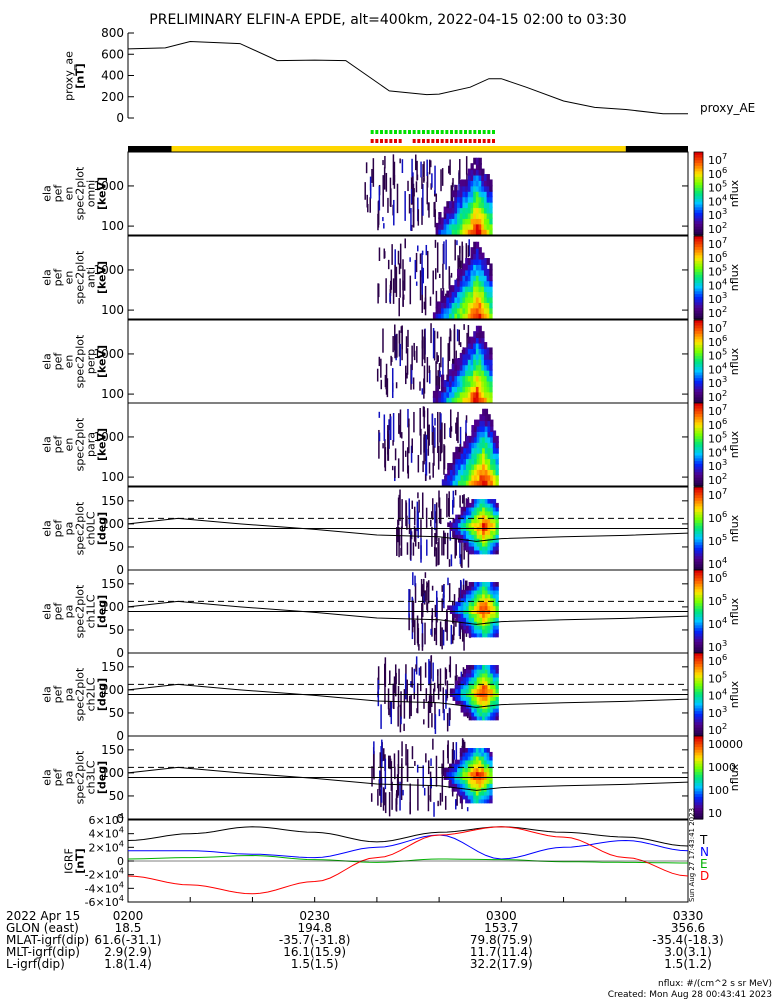 This screenshot has width=775, height=1004. What do you see at coordinates (91, 444) in the screenshot?
I see `panel-ylabel-line-4: para` at bounding box center [91, 444].